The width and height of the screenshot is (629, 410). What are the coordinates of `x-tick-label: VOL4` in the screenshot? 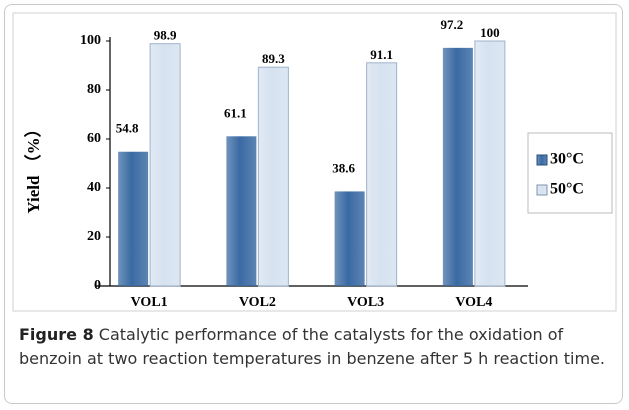 It's located at (473, 302).